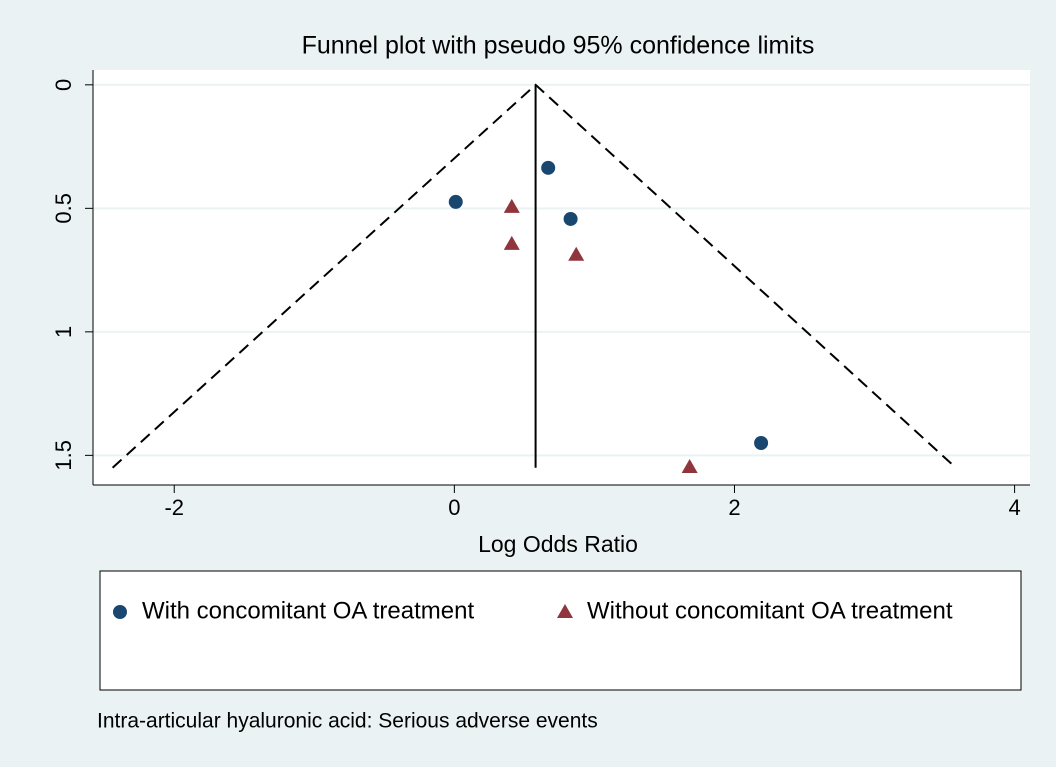 The width and height of the screenshot is (1056, 767). What do you see at coordinates (308, 610) in the screenshot?
I see `legend-label: With concomitant OA treatment` at bounding box center [308, 610].